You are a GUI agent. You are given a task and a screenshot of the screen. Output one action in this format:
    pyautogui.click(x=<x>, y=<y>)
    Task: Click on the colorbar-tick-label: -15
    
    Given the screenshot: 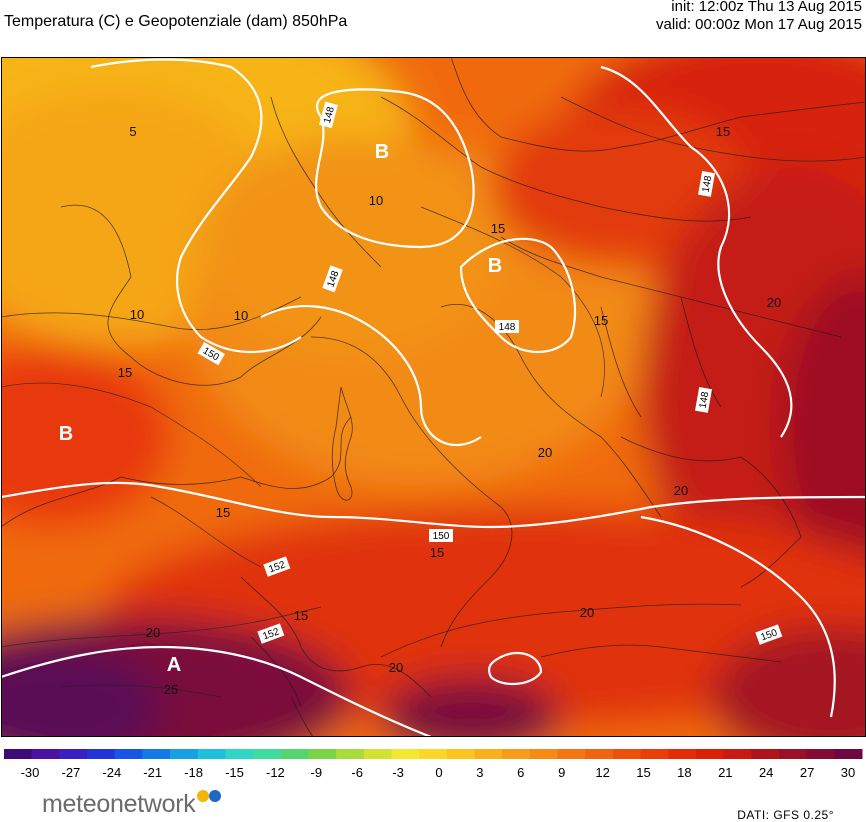 What is the action you would take?
    pyautogui.click(x=234, y=772)
    